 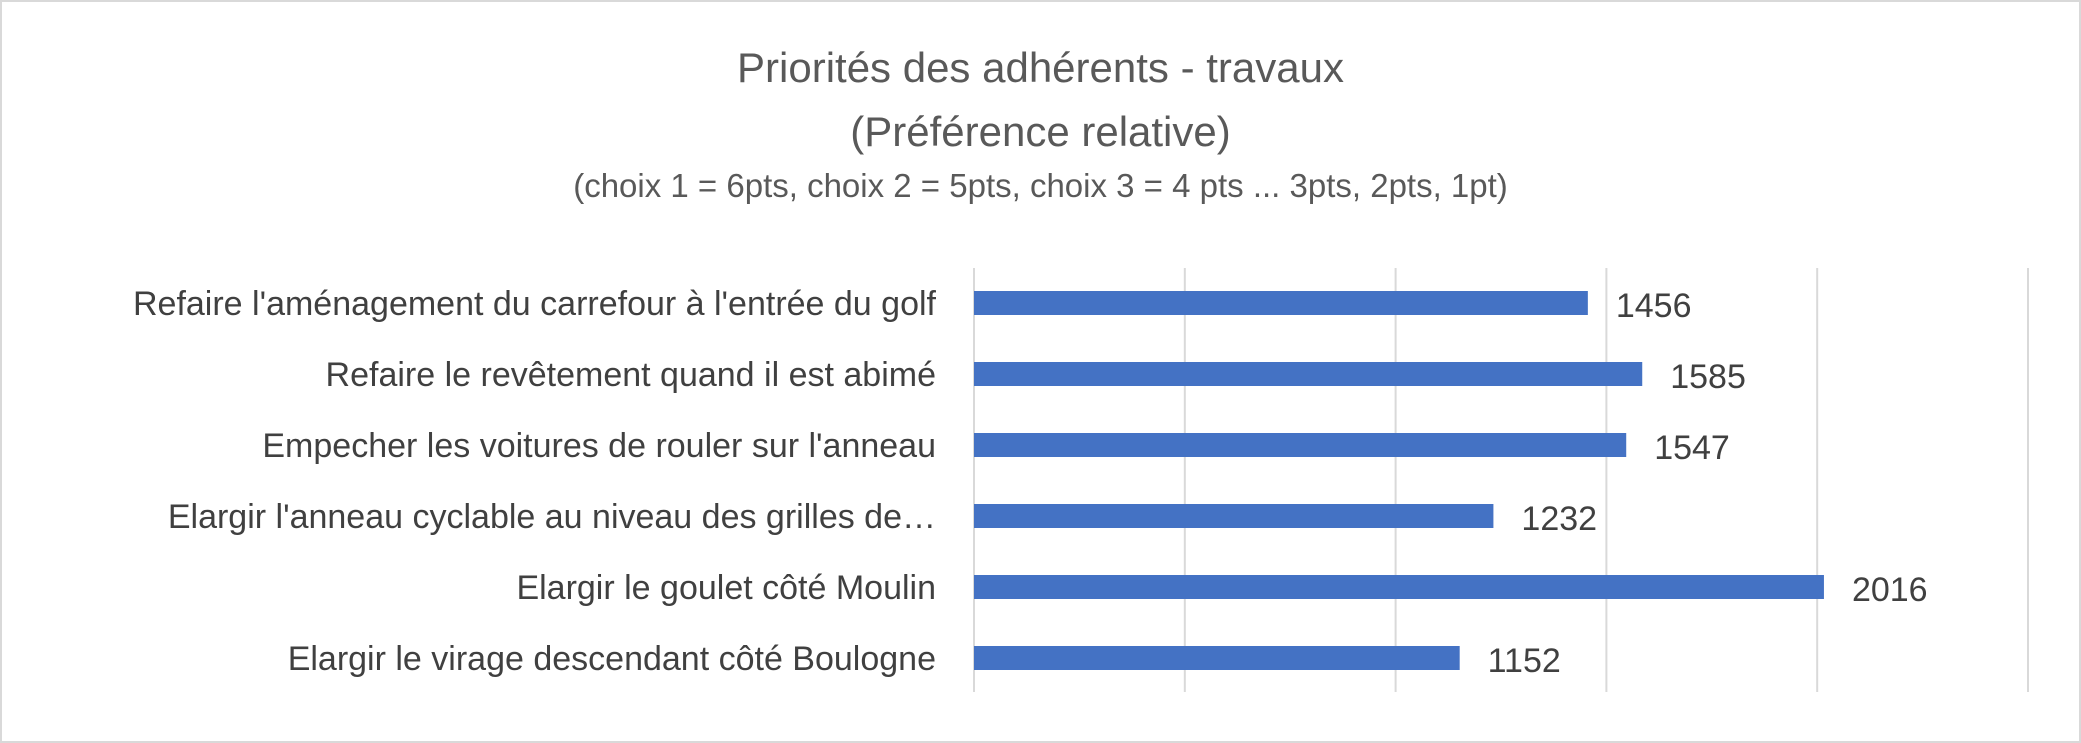 What do you see at coordinates (1890, 590) in the screenshot?
I see `data-label: 2016` at bounding box center [1890, 590].